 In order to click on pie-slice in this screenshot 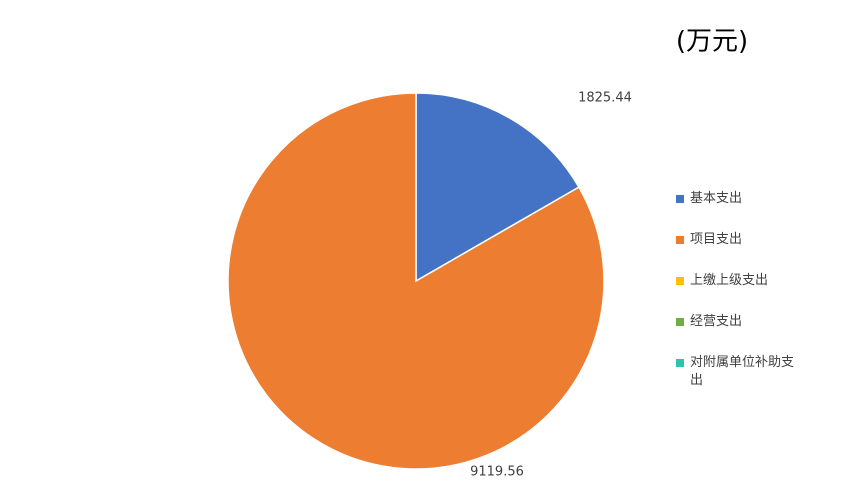, I will do `click(497, 187)`.